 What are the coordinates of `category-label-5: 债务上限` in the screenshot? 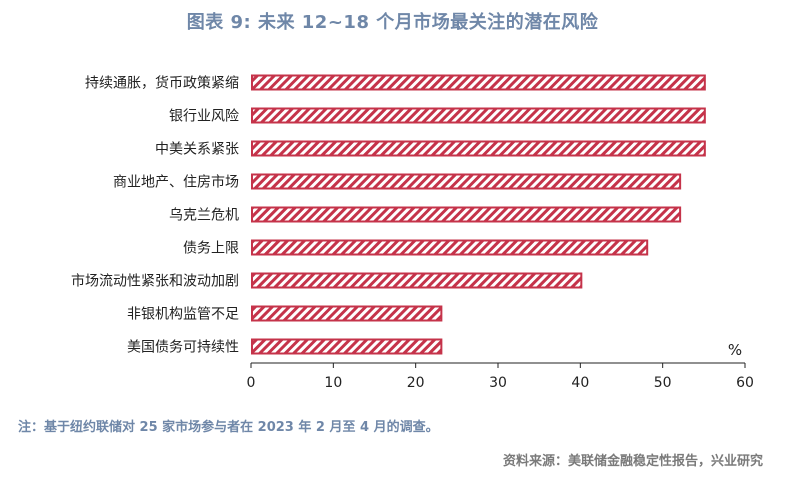 It's located at (211, 249).